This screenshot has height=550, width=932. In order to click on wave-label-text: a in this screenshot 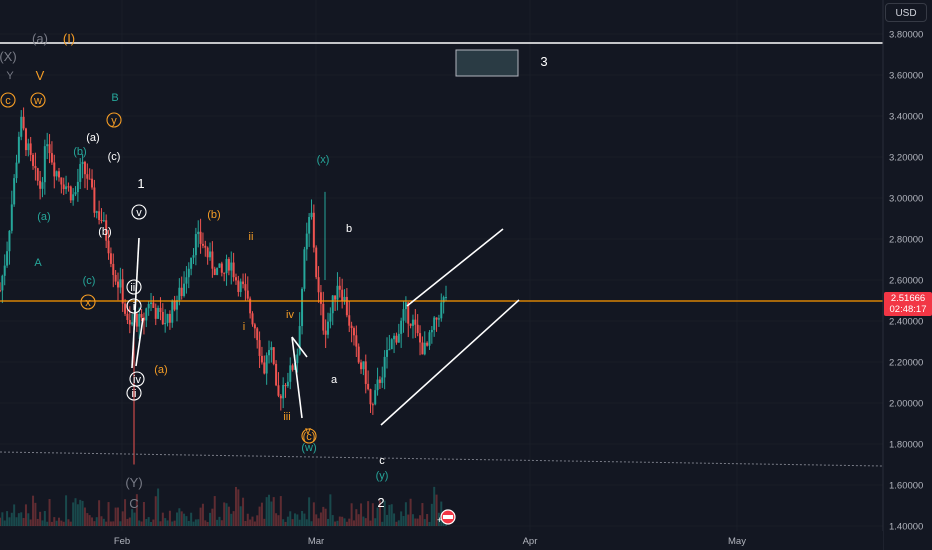, I will do `click(334, 380)`.